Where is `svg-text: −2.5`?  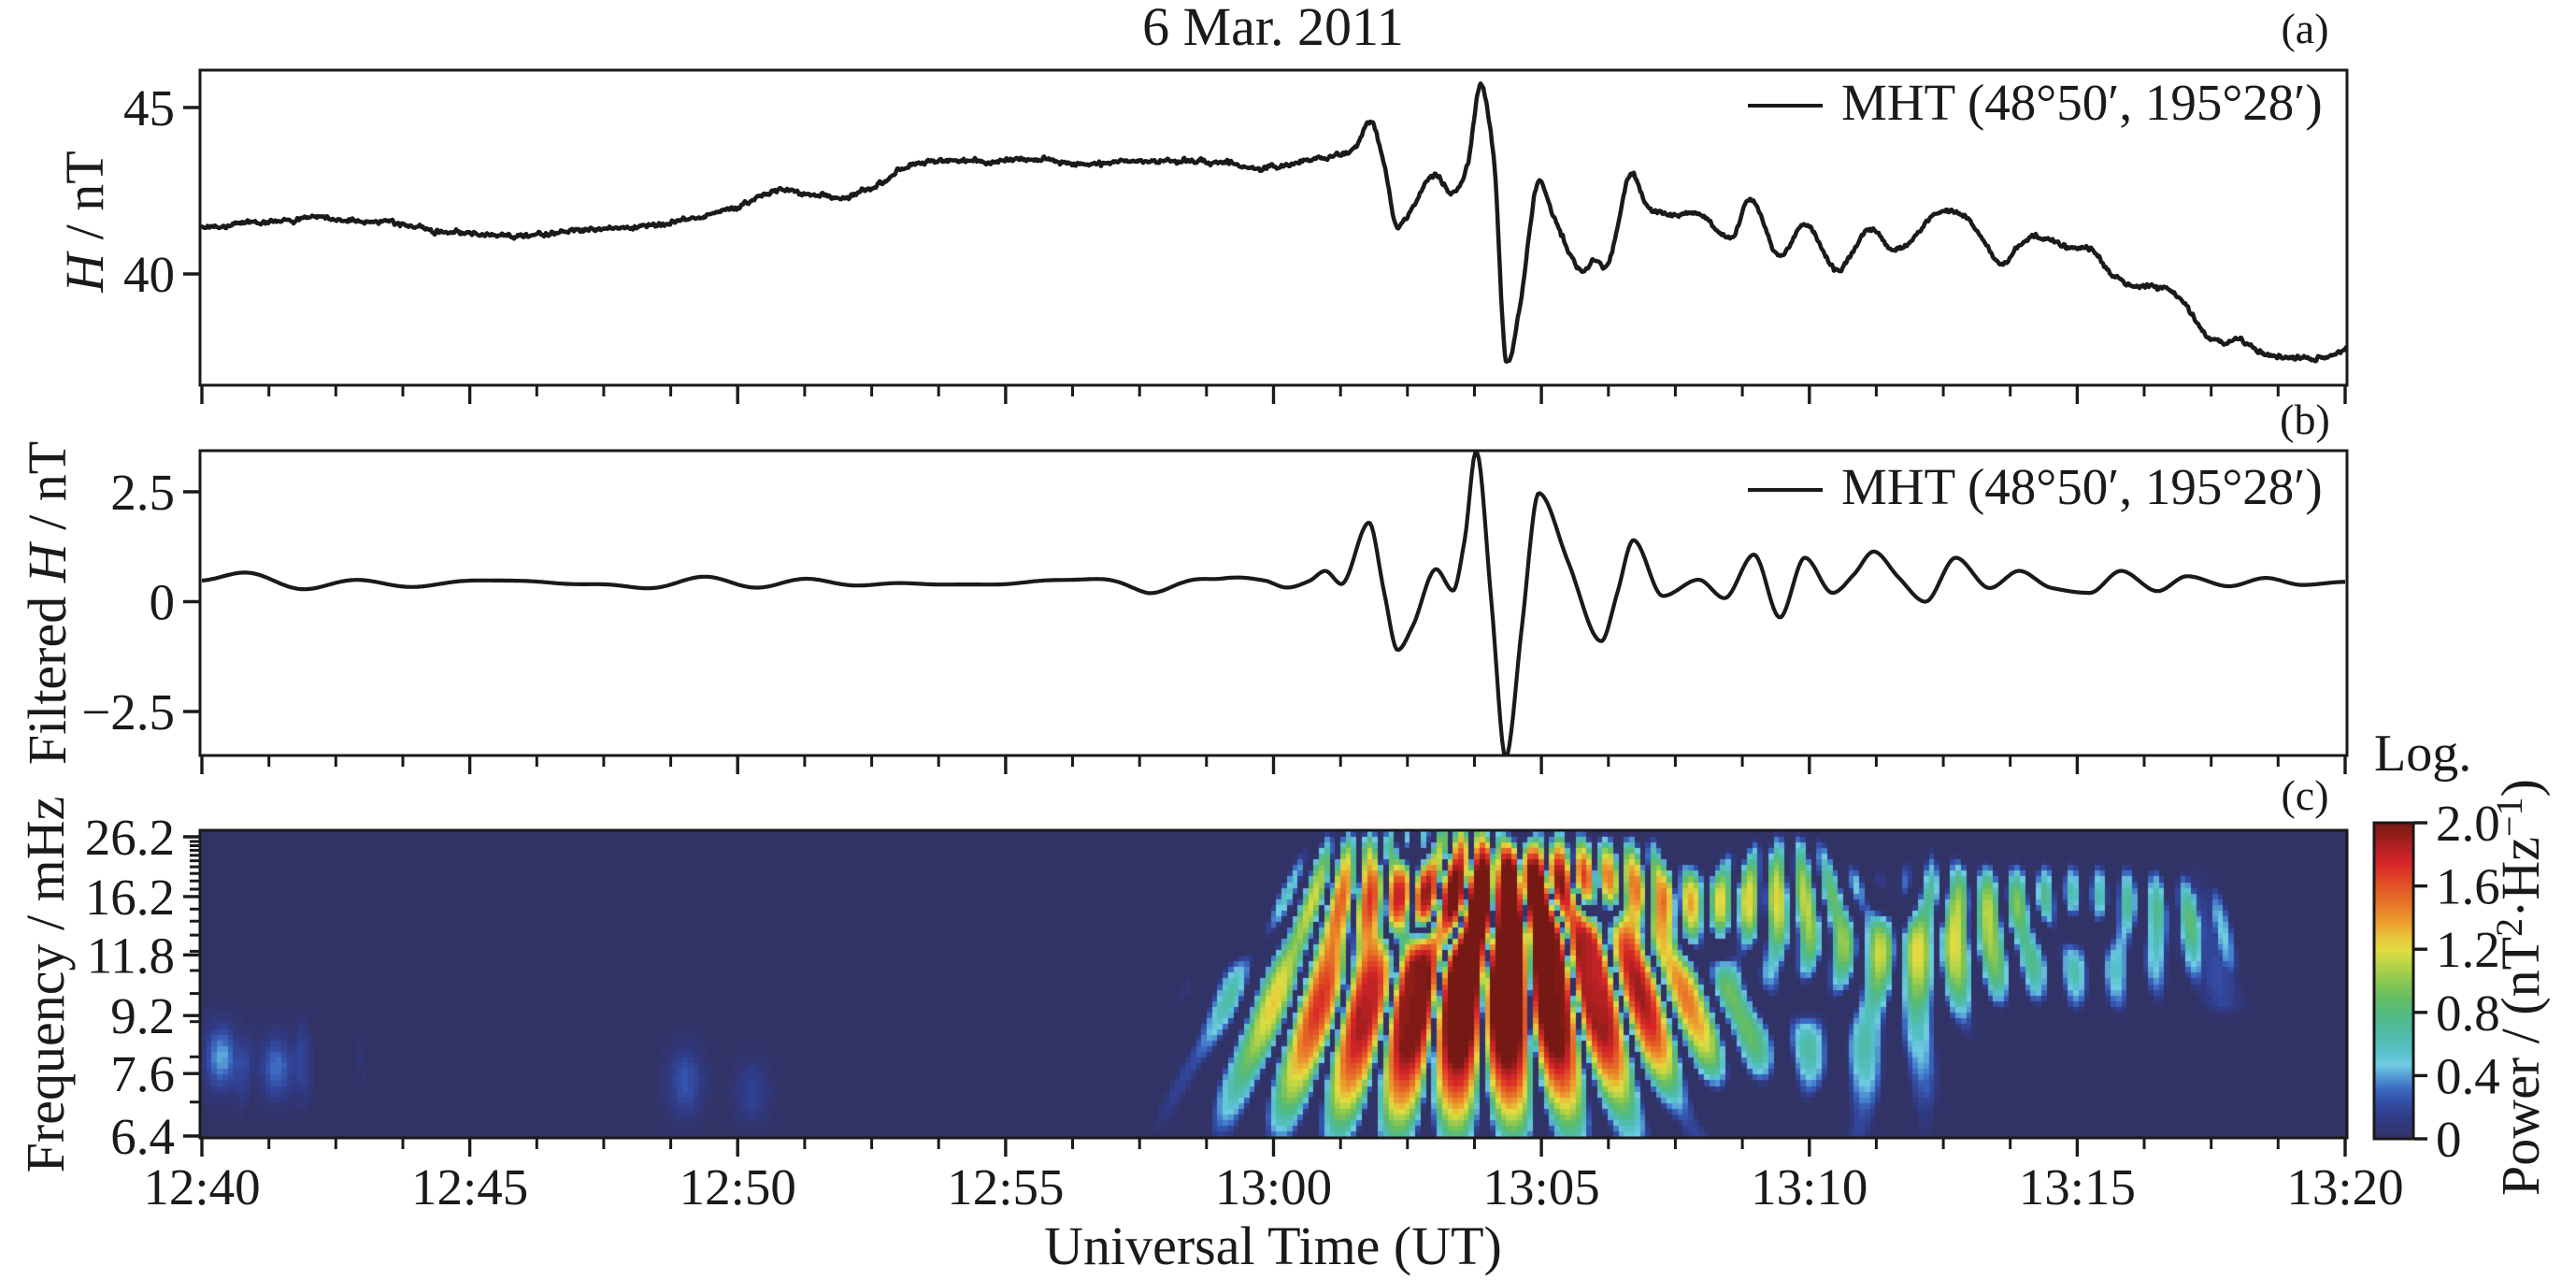
svg-text: −2.5 is located at coordinates (128, 712).